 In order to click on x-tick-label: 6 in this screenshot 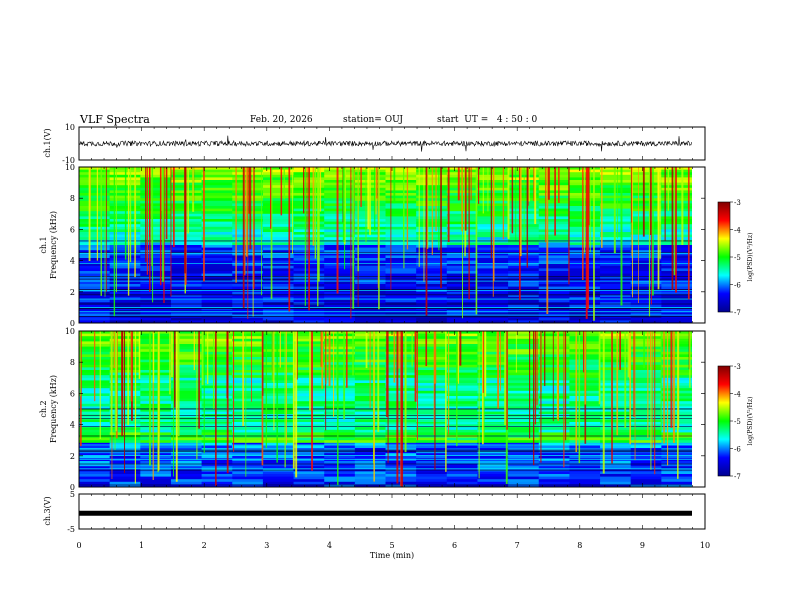, I will do `click(454, 545)`.